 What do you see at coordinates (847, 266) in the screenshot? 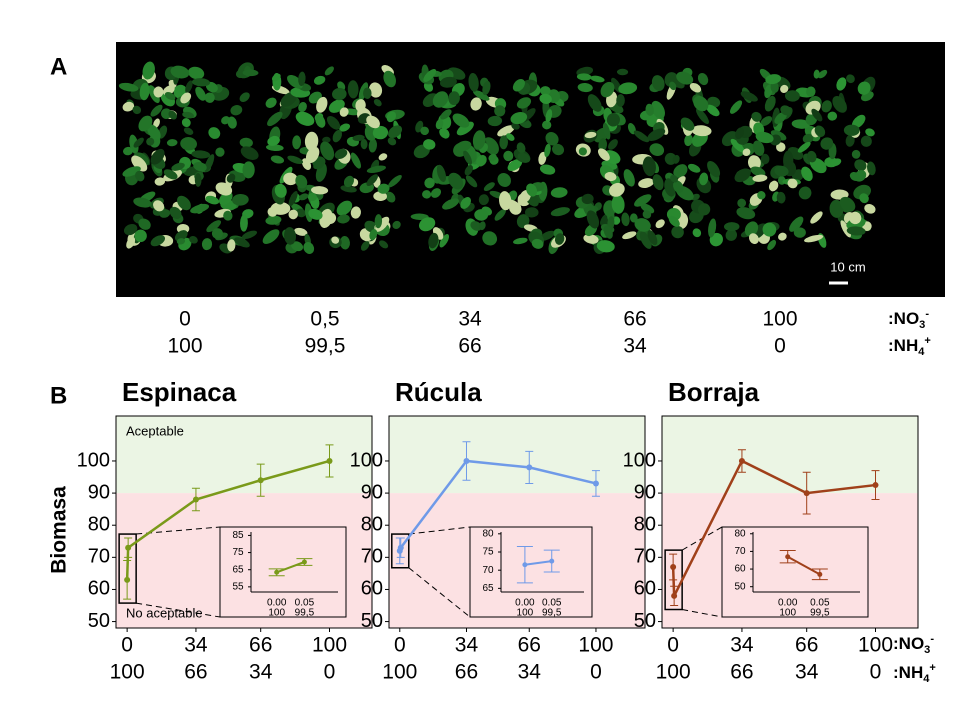
I see `scale-bar-label: 10 cm` at bounding box center [847, 266].